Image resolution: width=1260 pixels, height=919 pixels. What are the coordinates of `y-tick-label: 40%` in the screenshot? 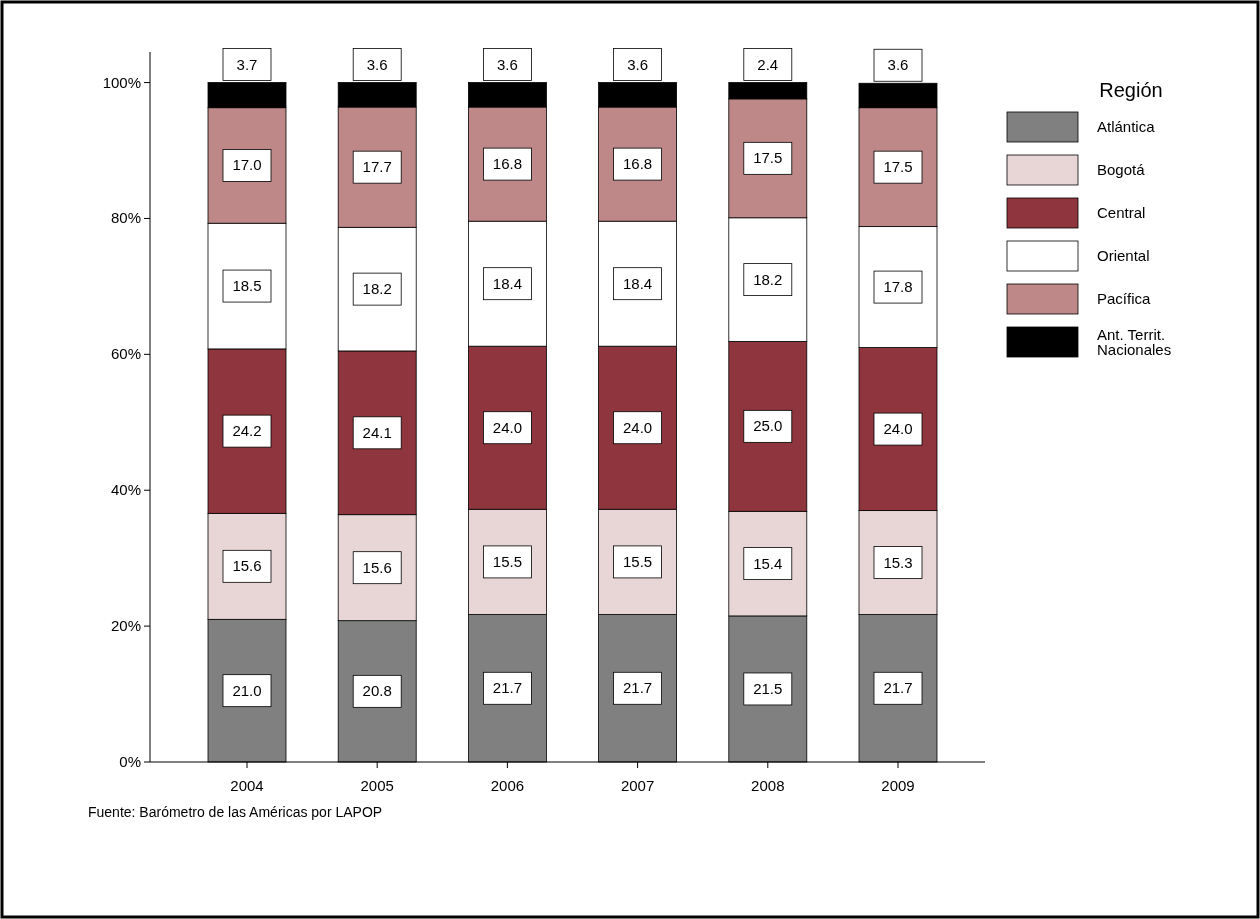 It's located at (125, 490).